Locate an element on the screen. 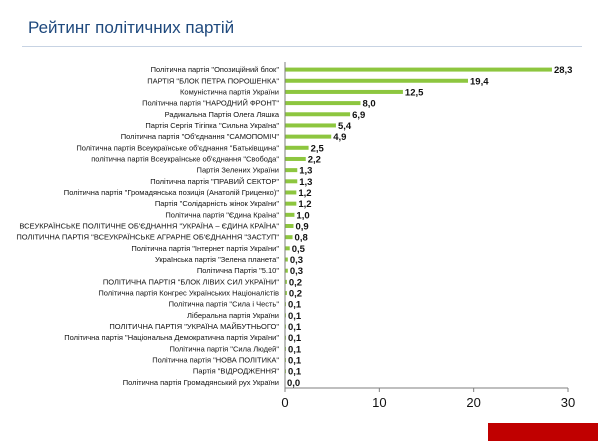  category-label: Партія "Солідарність жінок України" is located at coordinates (217, 203).